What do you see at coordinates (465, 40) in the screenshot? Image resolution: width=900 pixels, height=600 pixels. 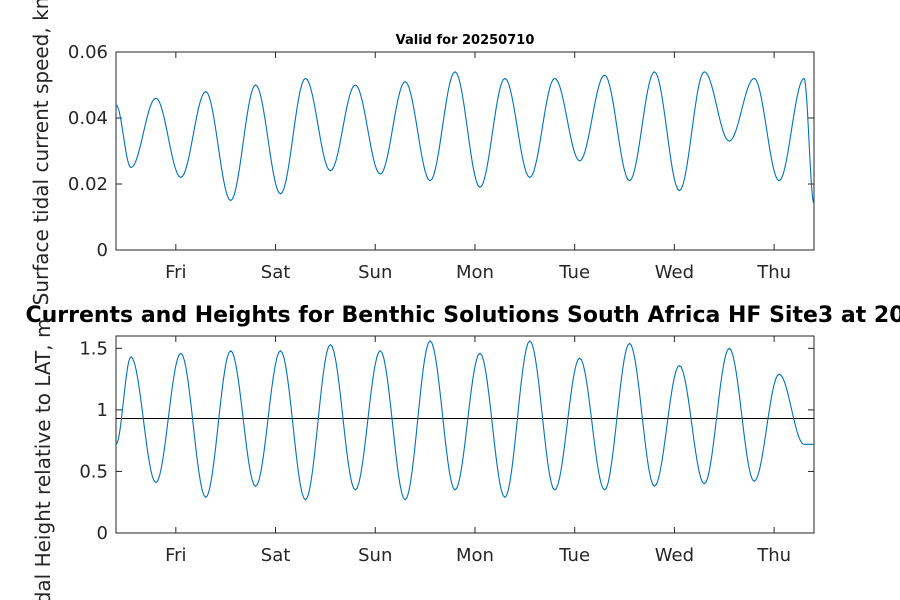 I see `top-plot-title: Valid for 20250710` at bounding box center [465, 40].